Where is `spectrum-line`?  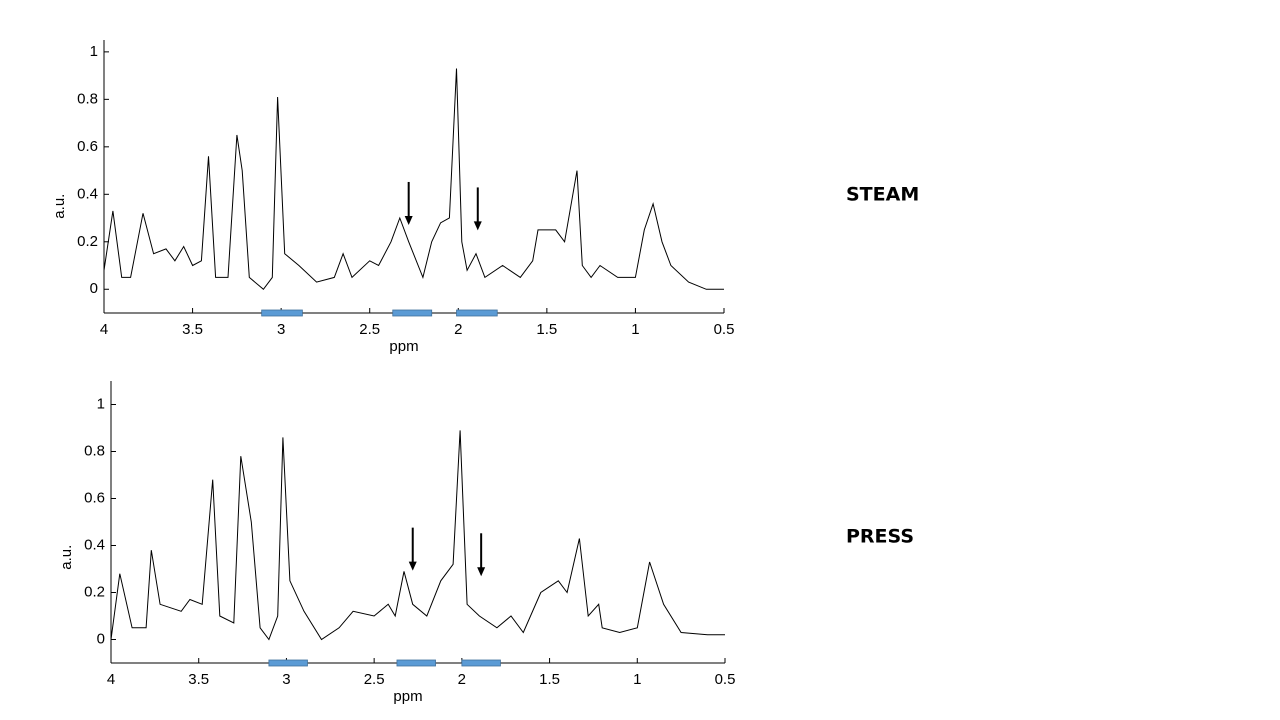 spectrum-line is located at coordinates (417, 535).